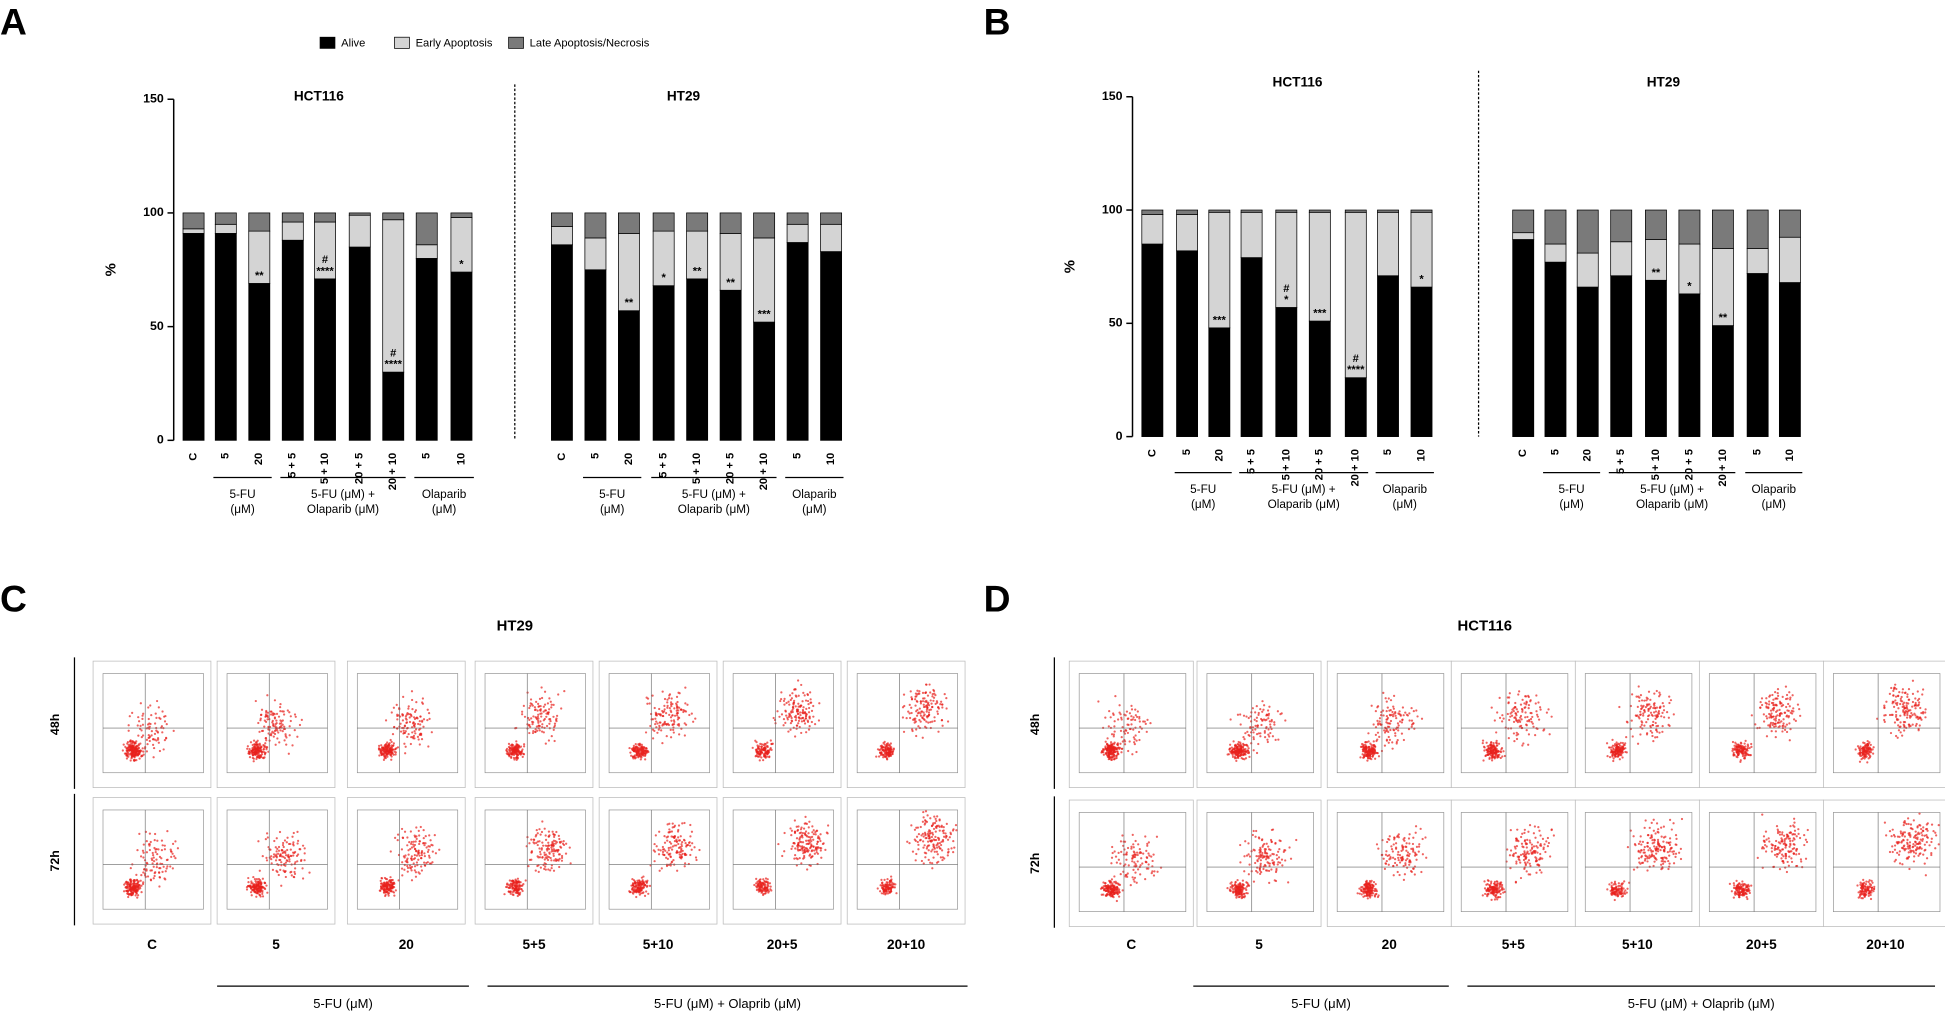 This screenshot has height=1014, width=1945. Describe the element at coordinates (1774, 504) in the screenshot. I see `group-label: (μM)` at that location.